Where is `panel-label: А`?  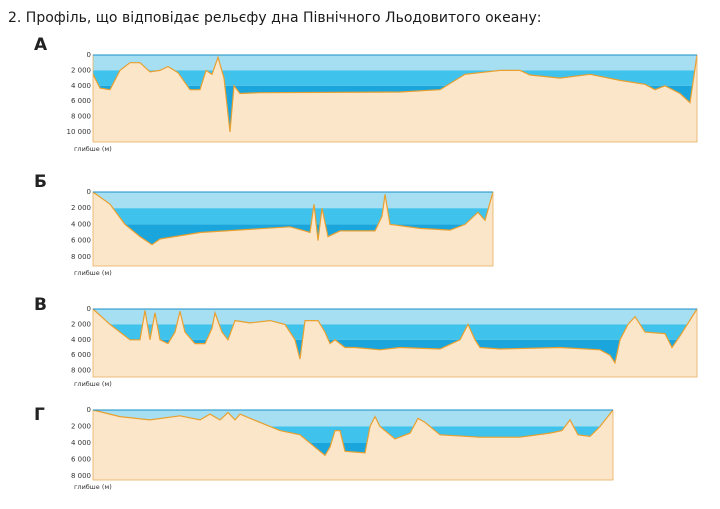
panel-label: А is located at coordinates (41, 45).